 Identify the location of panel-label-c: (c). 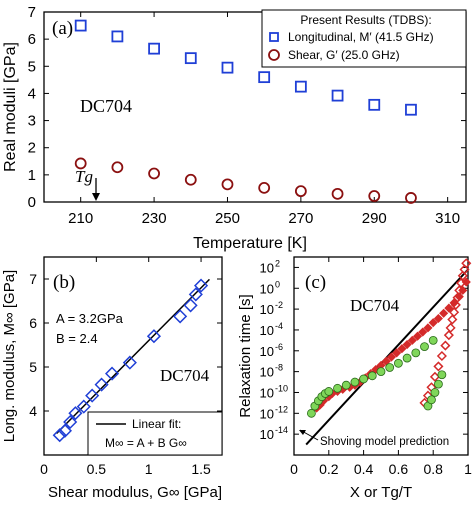
(315, 282).